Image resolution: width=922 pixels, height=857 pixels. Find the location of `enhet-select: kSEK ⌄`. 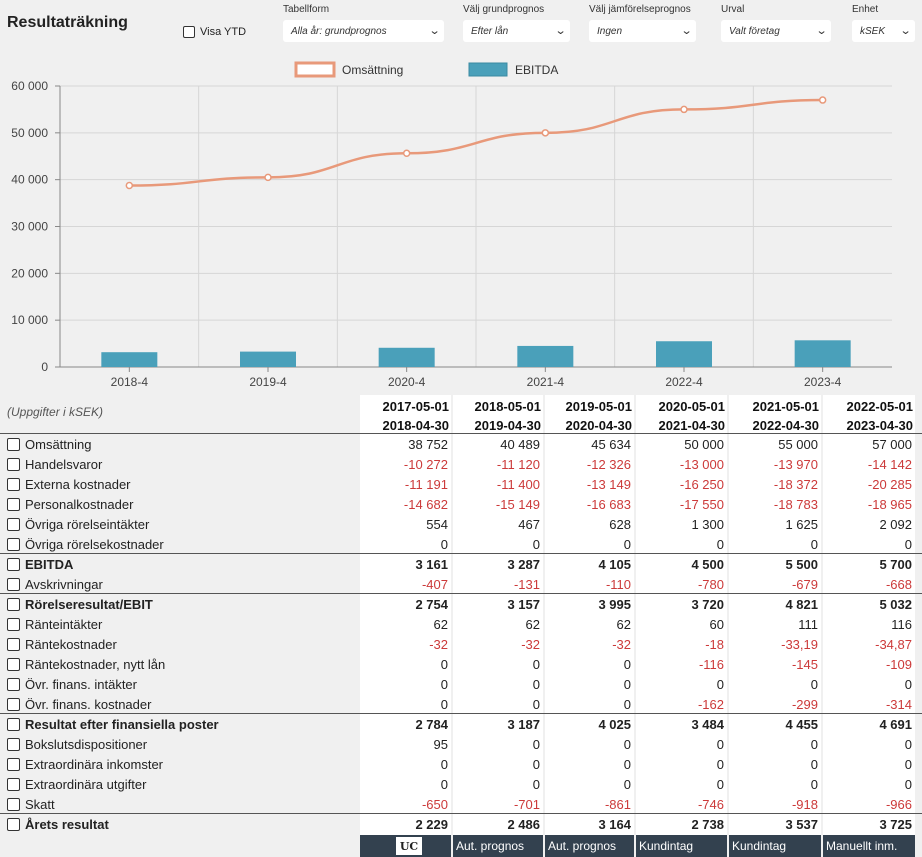

enhet-select: kSEK ⌄ is located at coordinates (883, 31).